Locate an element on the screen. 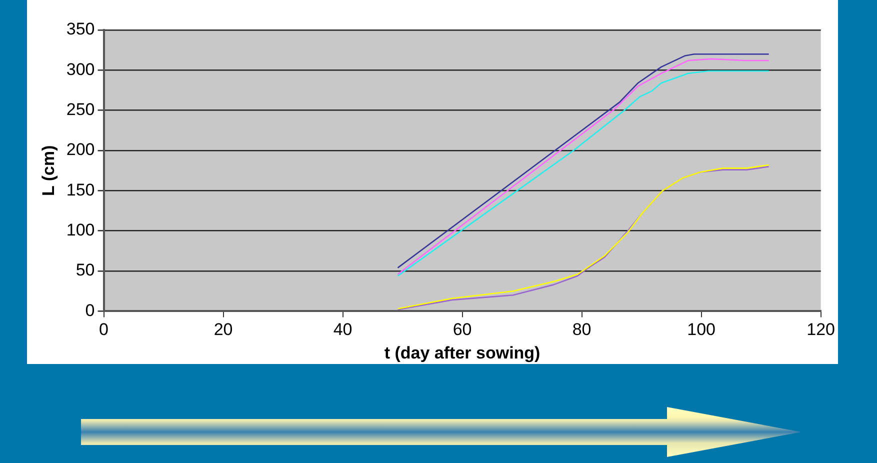 This screenshot has height=463, width=877. x-axis-title: t (day after sowing) is located at coordinates (462, 352).